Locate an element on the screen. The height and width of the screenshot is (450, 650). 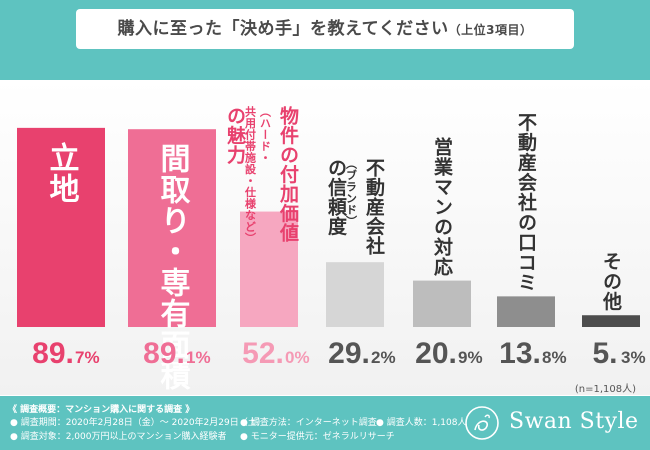
survey-method: ● 調査方法：インターネット調査 is located at coordinates (308, 423).